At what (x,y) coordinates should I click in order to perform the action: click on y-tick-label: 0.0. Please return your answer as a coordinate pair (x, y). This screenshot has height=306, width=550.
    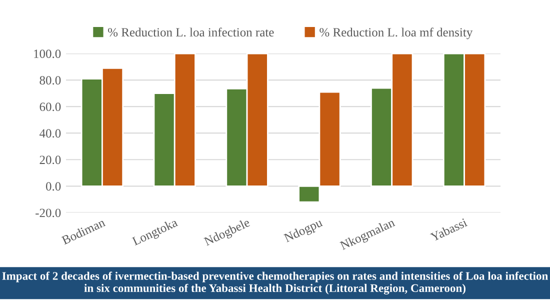
    Looking at the image, I should click on (53, 186).